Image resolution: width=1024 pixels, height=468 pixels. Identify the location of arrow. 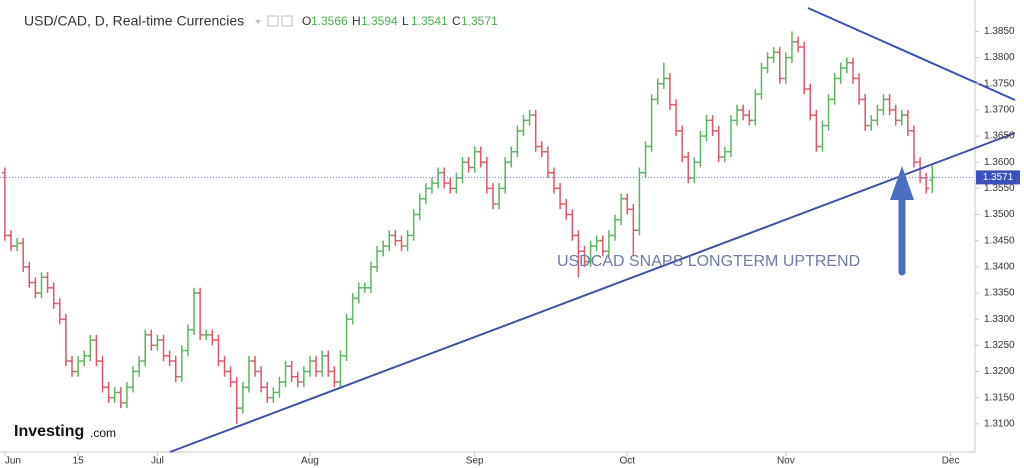
(902, 221).